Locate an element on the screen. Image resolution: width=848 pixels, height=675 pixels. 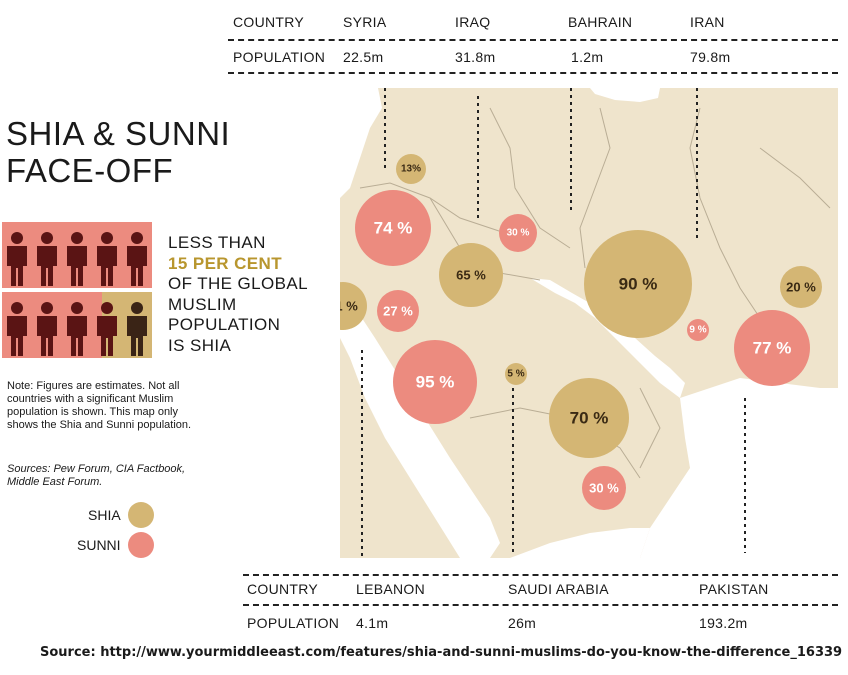
country-iran: IRAN is located at coordinates (707, 22).